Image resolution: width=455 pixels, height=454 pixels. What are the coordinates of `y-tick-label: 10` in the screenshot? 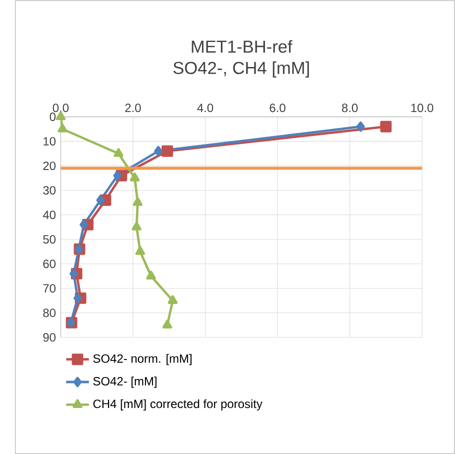 It's located at (50, 141).